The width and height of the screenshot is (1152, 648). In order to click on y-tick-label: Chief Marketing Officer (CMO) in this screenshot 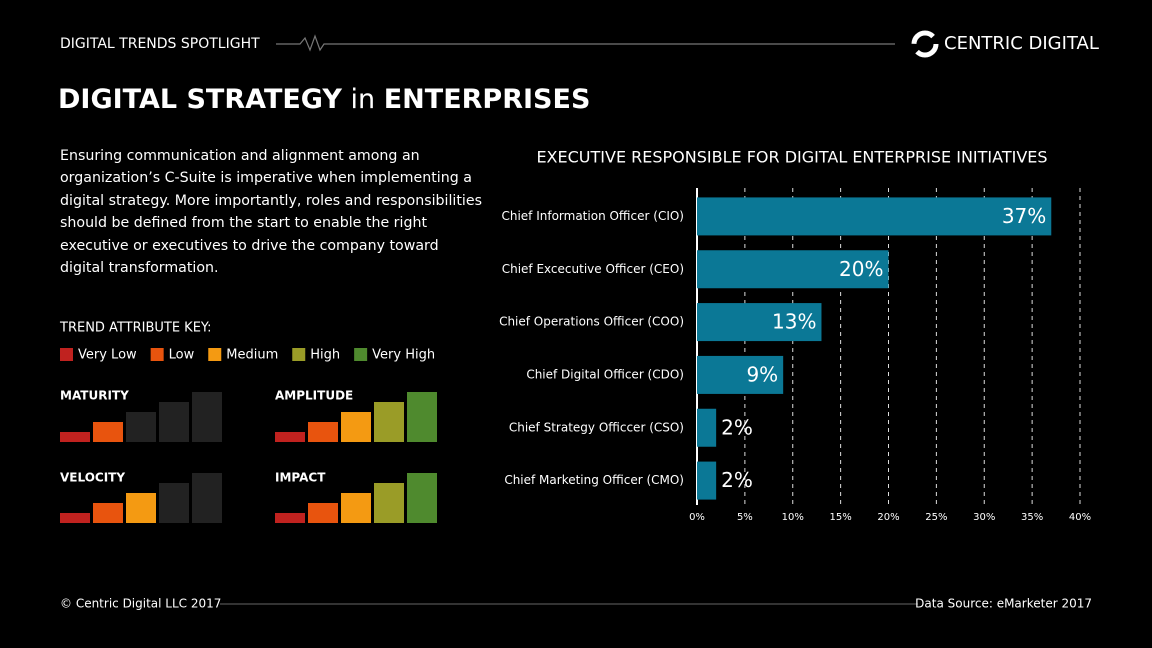, I will do `click(594, 480)`.